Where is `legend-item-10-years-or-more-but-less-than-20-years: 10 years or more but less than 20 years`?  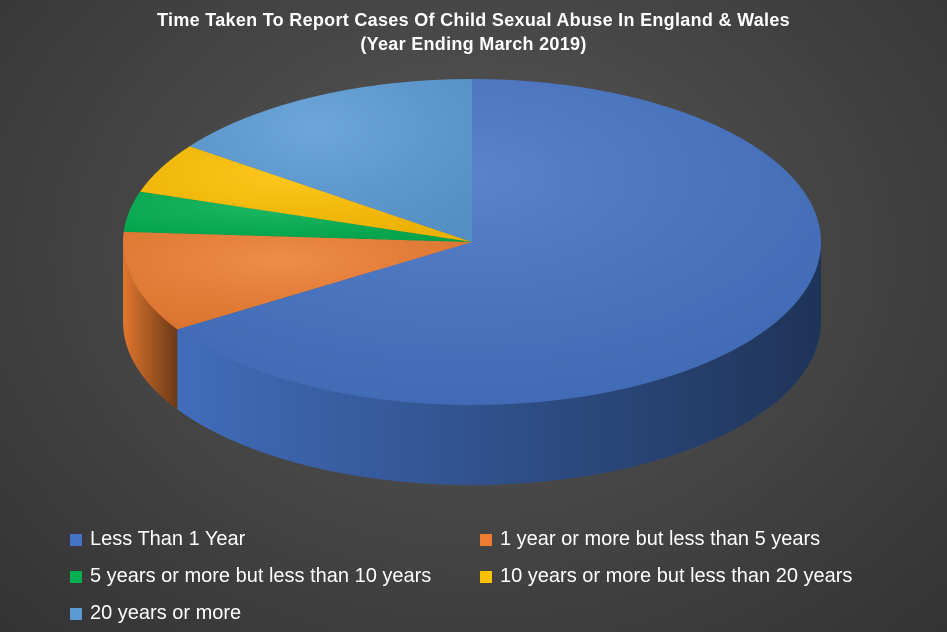
legend-item-10-years-or-more-but-less-than-20-years: 10 years or more but less than 20 years is located at coordinates (700, 576).